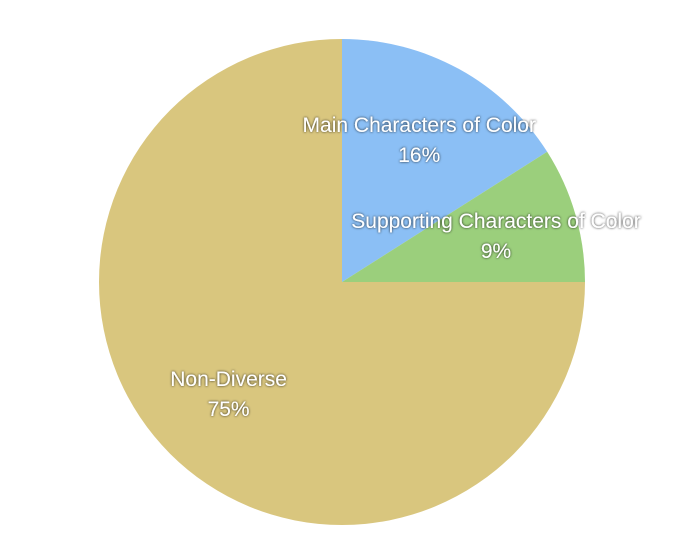  What do you see at coordinates (496, 251) in the screenshot?
I see `slice-value-label: 9%` at bounding box center [496, 251].